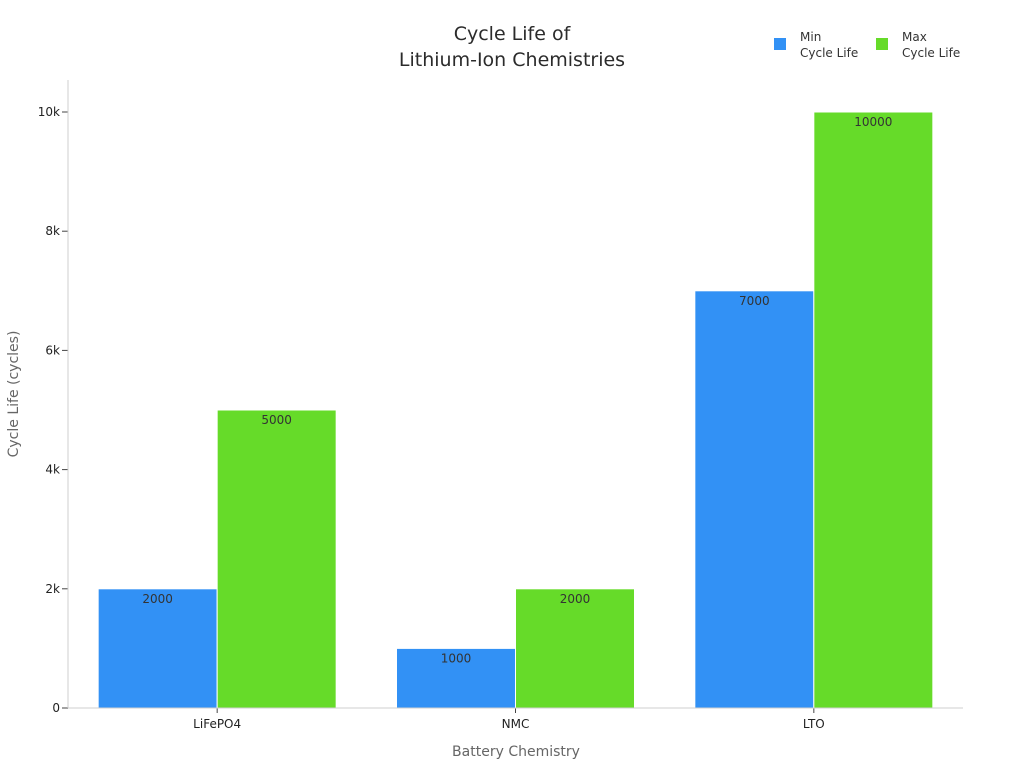 The image size is (1024, 768). What do you see at coordinates (814, 724) in the screenshot?
I see `x-tick-label: LTO` at bounding box center [814, 724].